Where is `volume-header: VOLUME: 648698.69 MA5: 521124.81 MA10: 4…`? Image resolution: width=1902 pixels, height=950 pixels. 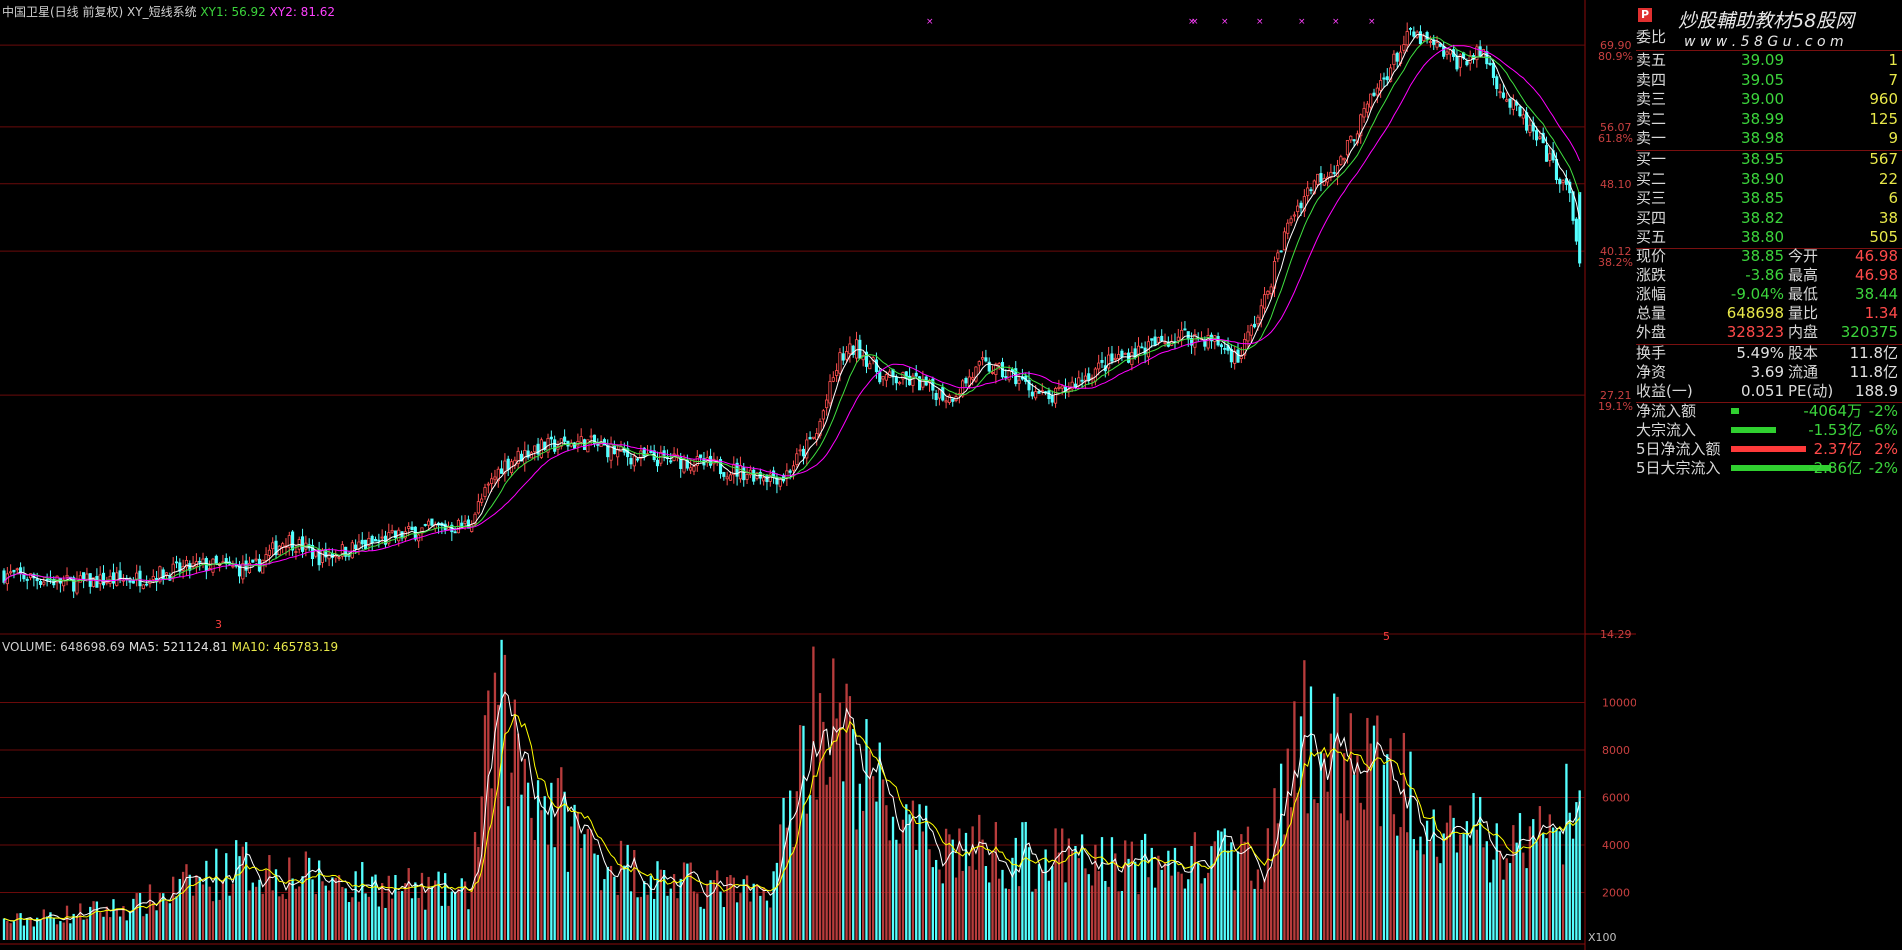 volume-header: VOLUME: 648698.69 MA5: 521124.81 MA10: 4… is located at coordinates (170, 647).